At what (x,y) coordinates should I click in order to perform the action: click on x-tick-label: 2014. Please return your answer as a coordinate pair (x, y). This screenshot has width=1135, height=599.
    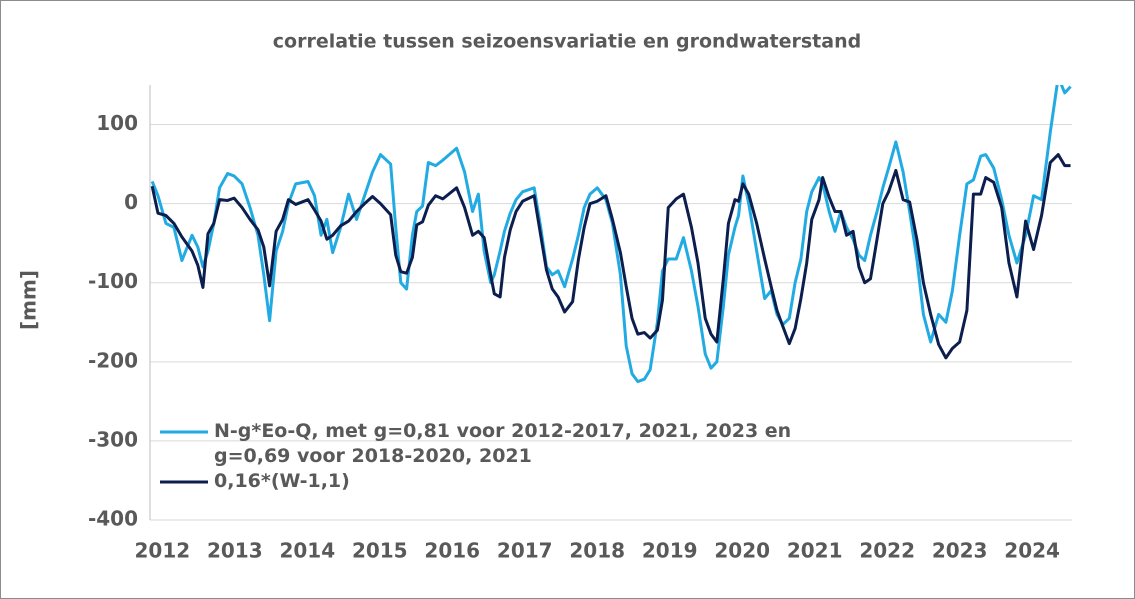
    Looking at the image, I should click on (307, 551).